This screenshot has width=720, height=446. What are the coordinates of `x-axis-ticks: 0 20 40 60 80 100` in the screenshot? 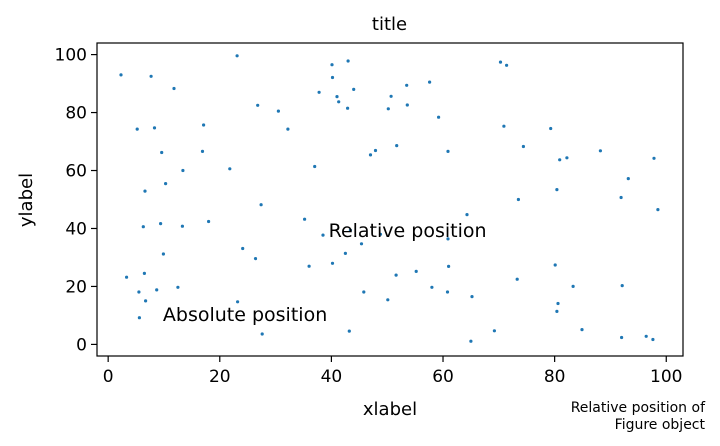 It's located at (392, 371).